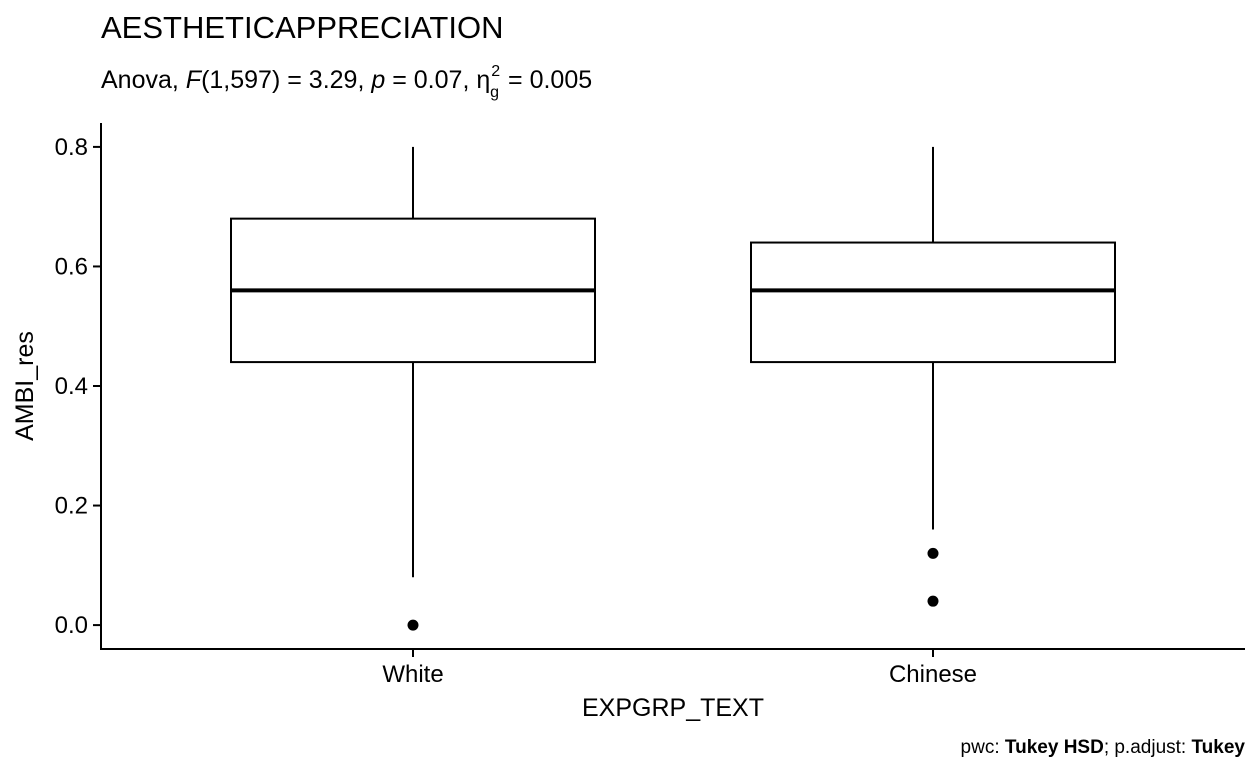 The image size is (1259, 778). Describe the element at coordinates (1218, 747) in the screenshot. I see `caption-adjust-value: Tukey` at that location.